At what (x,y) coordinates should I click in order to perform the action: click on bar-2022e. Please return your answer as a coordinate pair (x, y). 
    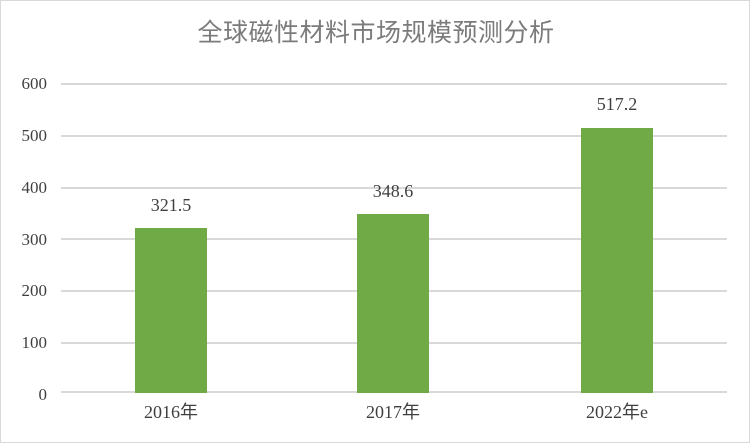
    Looking at the image, I should click on (617, 260).